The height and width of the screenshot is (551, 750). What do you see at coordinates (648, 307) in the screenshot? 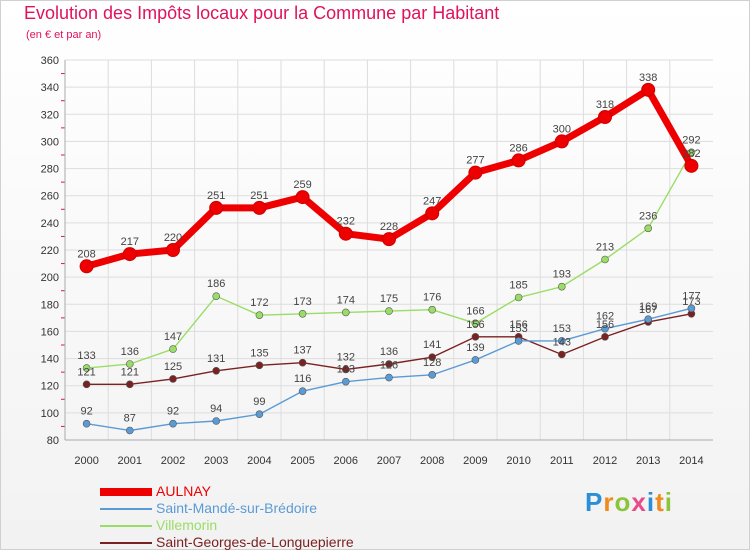
I see `data-label: 169` at bounding box center [648, 307].